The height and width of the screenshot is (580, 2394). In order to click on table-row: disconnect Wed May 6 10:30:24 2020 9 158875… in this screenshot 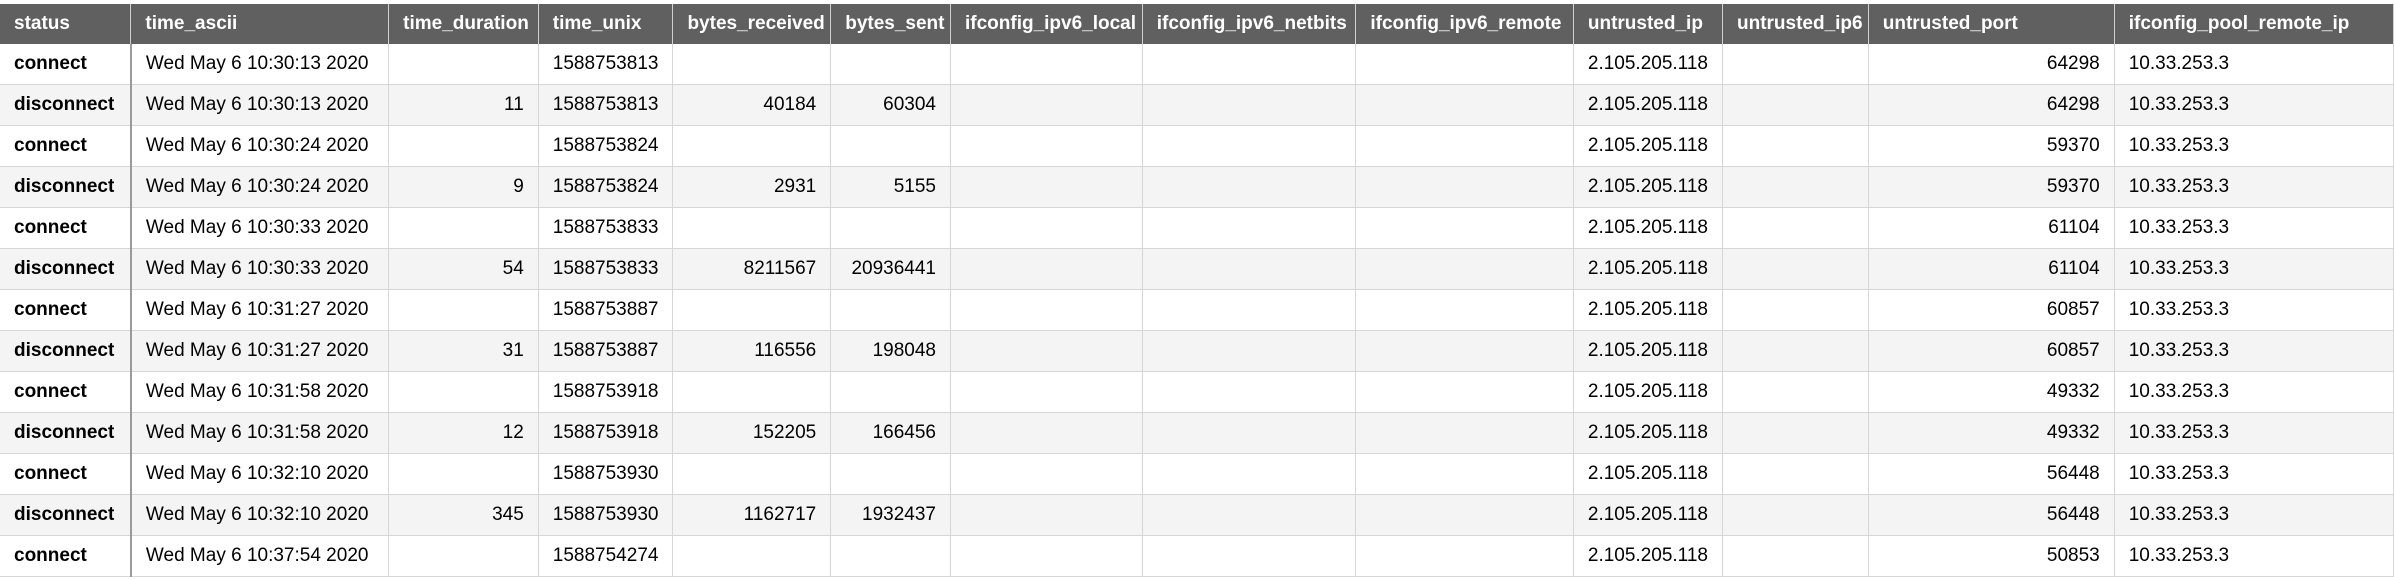, I will do `click(1197, 187)`.